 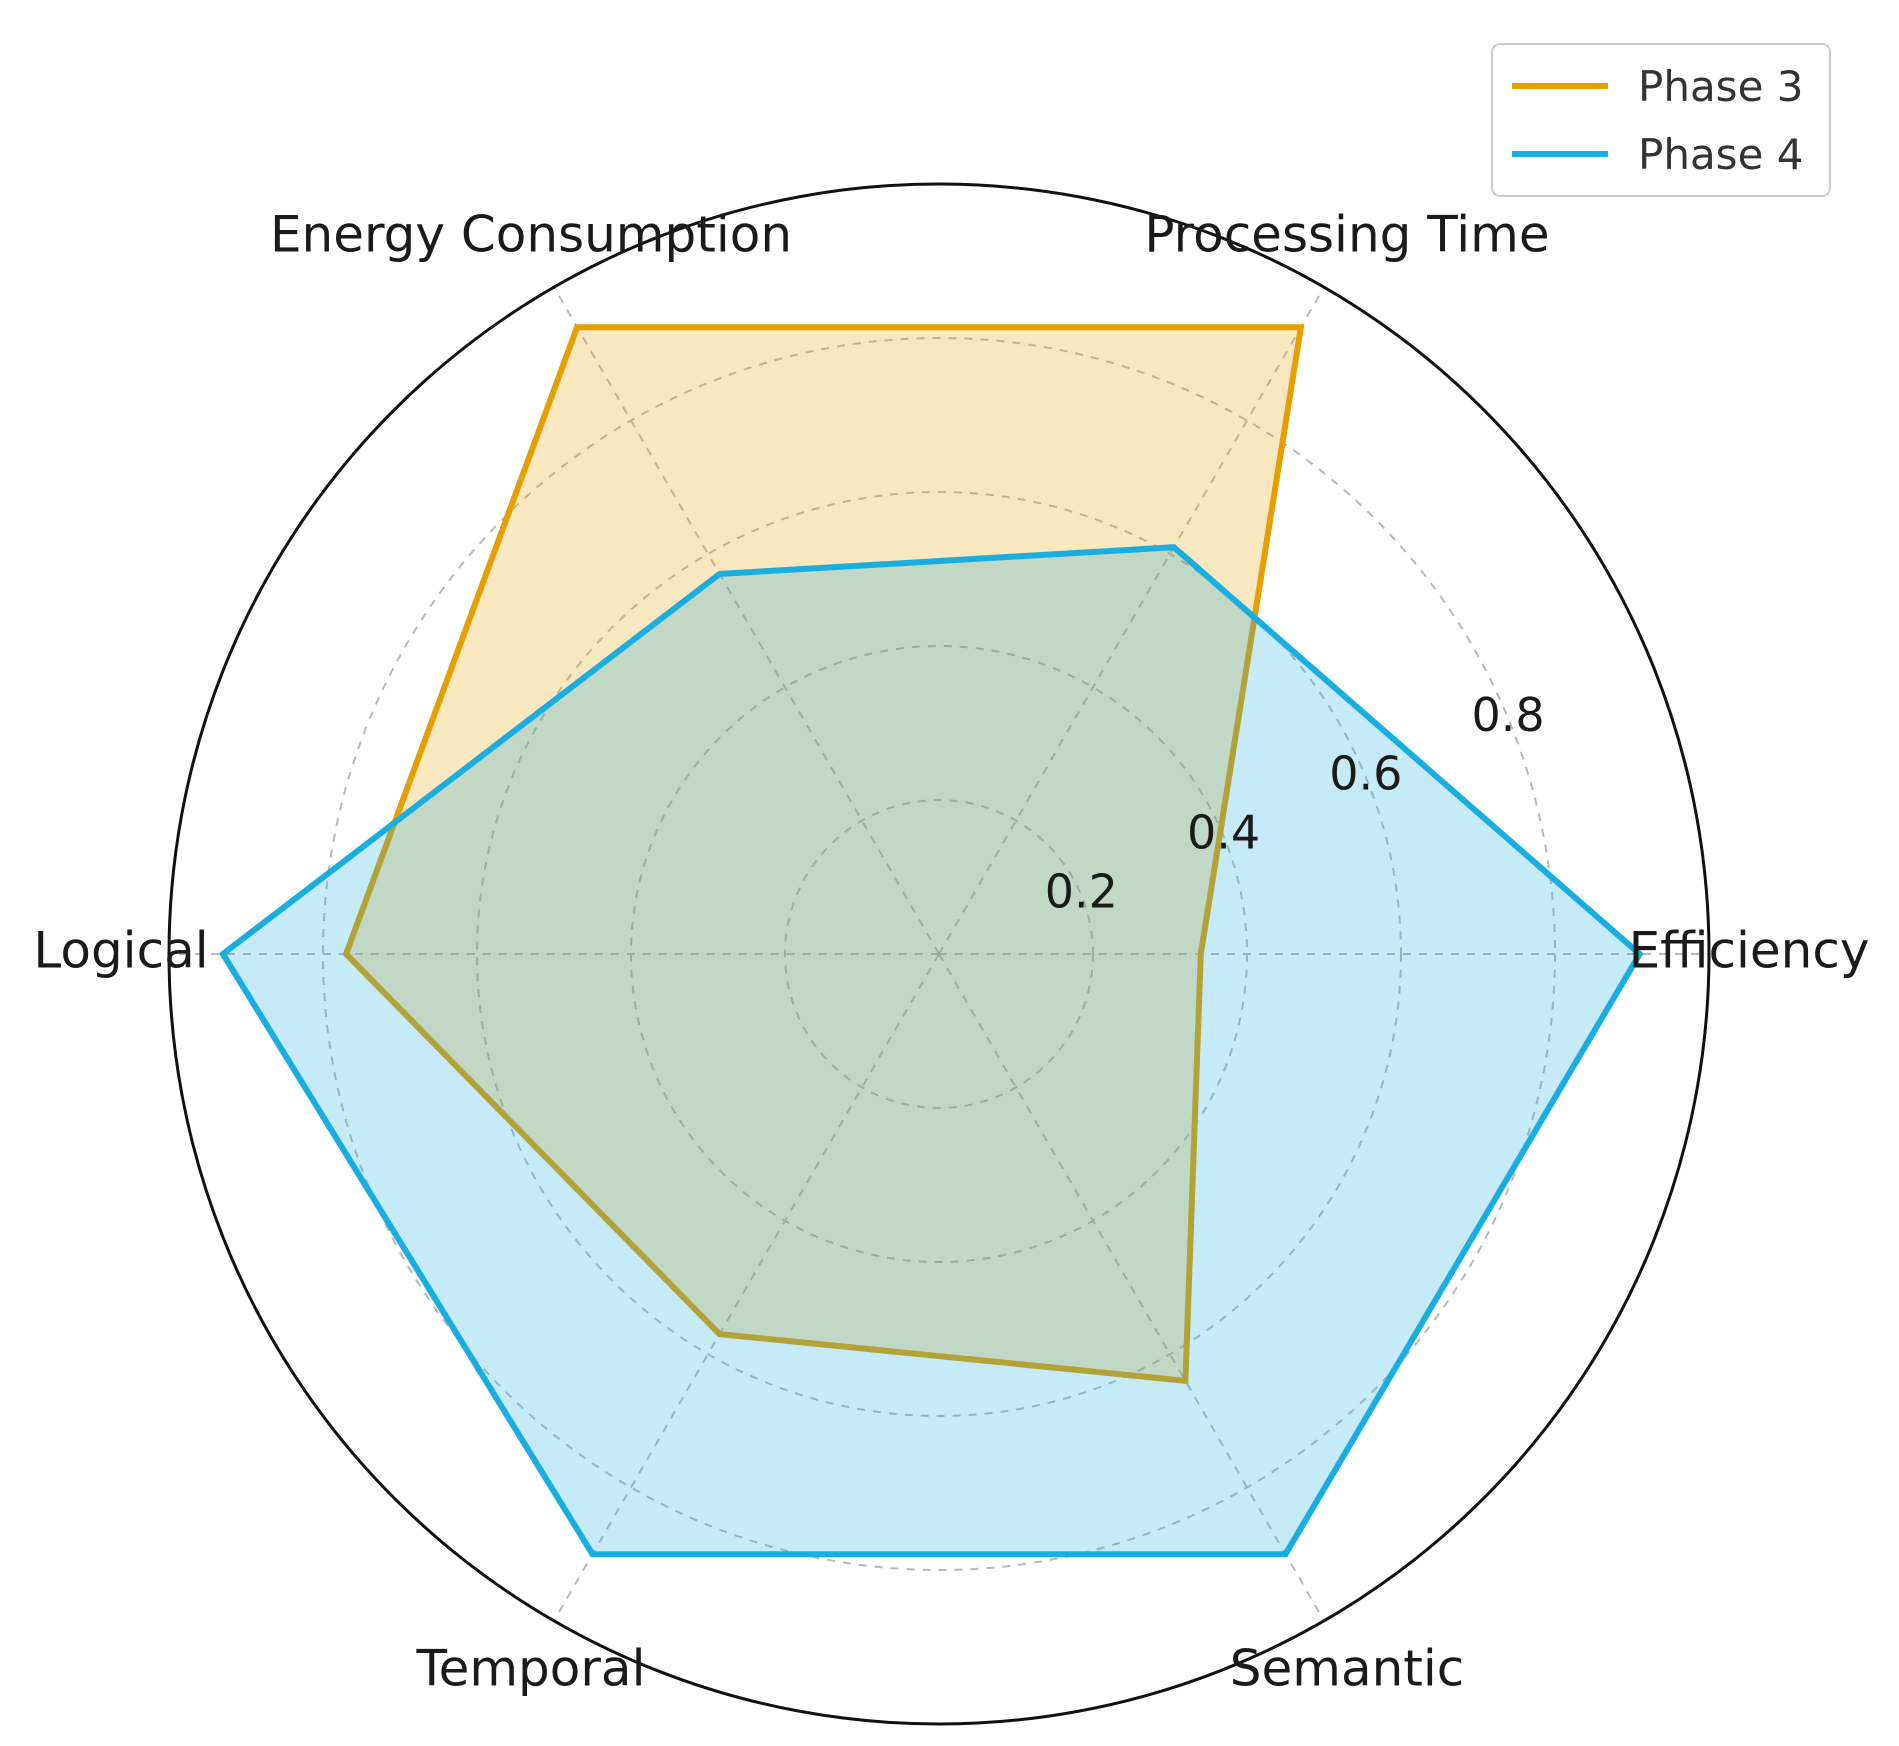 What do you see at coordinates (1081, 892) in the screenshot?
I see `radial-tick-label-1: 0.2` at bounding box center [1081, 892].